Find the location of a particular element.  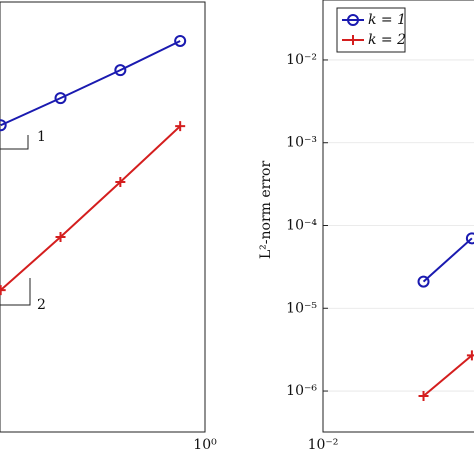

y-tick-label: 10⁻³ is located at coordinates (301, 143).